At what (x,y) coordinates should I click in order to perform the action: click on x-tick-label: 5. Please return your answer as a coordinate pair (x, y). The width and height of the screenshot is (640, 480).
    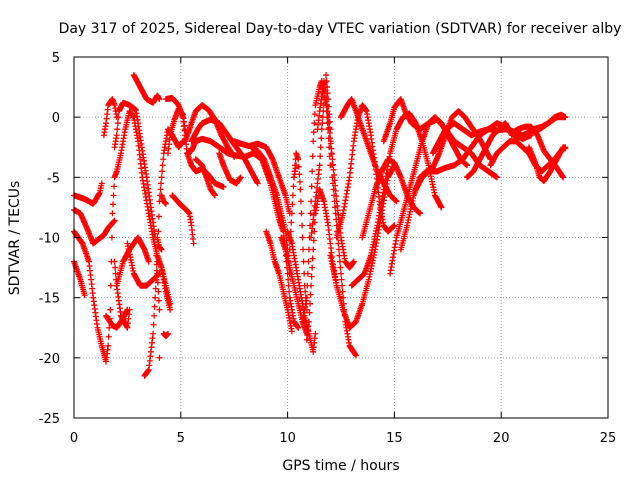
    Looking at the image, I should click on (181, 438).